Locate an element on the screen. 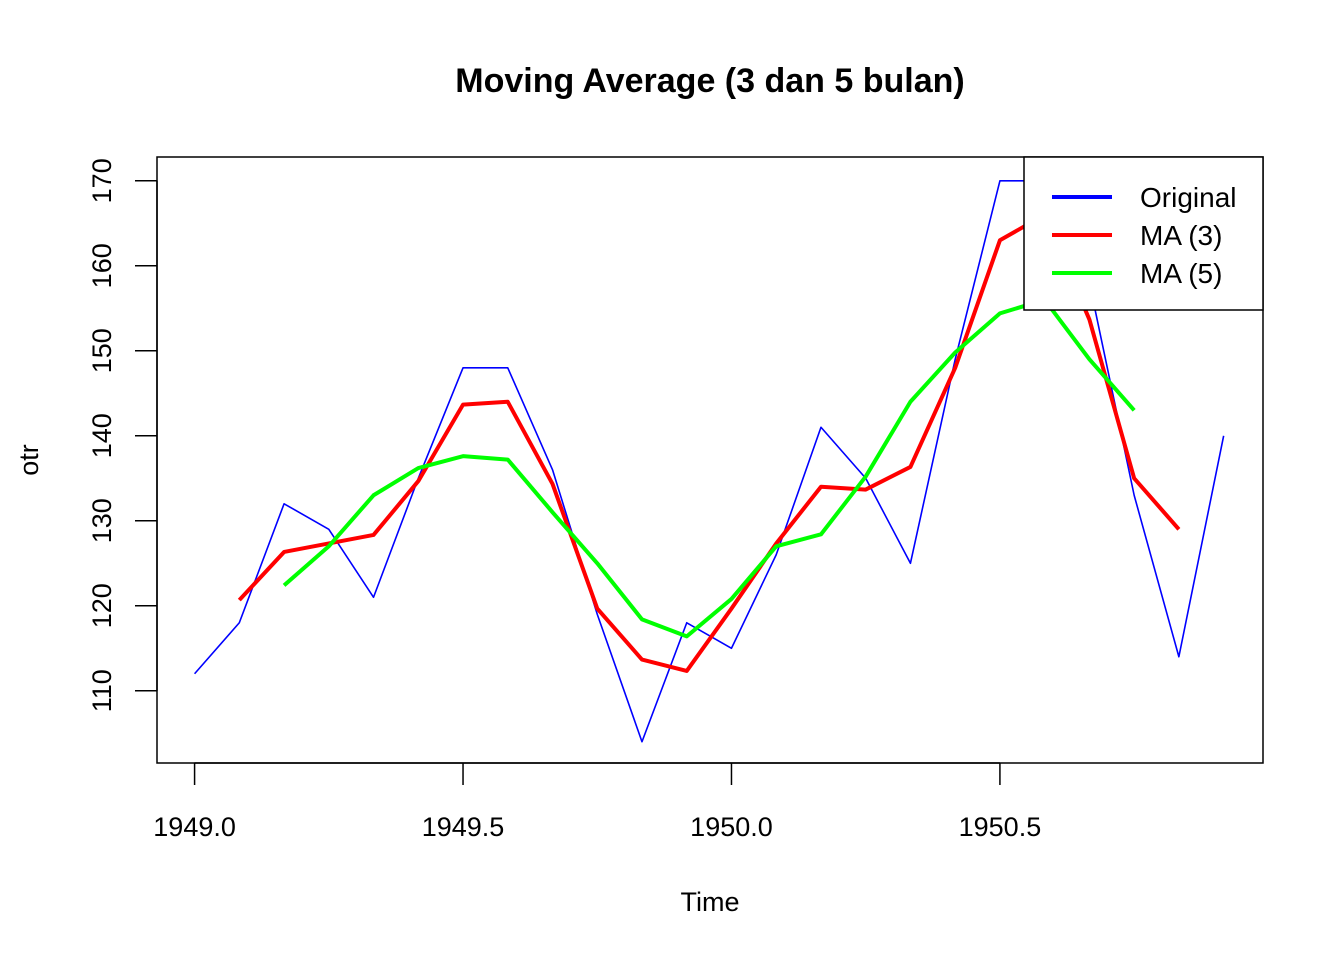 Image resolution: width=1344 pixels, height=960 pixels. legend-label-0: Original is located at coordinates (1188, 197).